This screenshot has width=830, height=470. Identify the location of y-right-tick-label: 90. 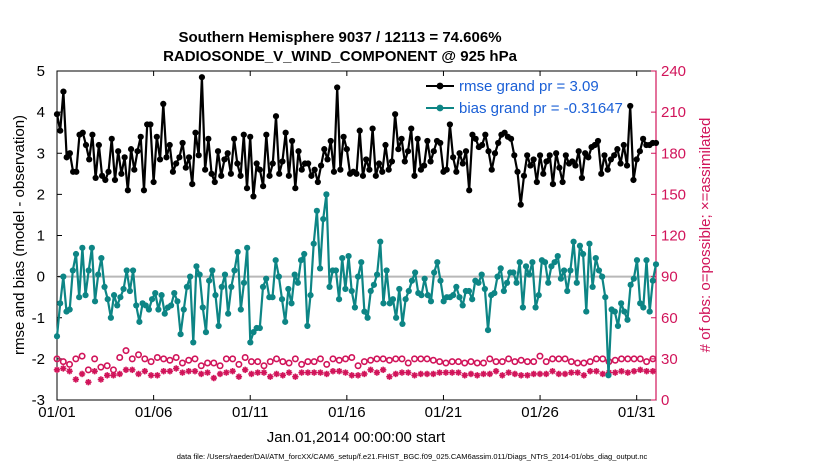
(669, 277).